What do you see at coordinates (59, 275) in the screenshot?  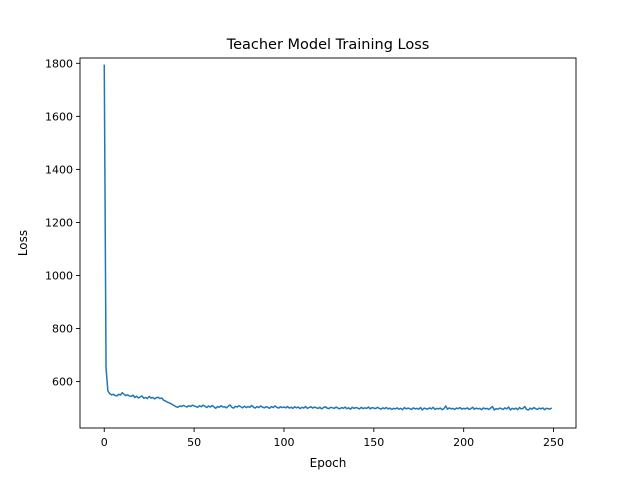 I see `y-tick-label: 1000` at bounding box center [59, 275].